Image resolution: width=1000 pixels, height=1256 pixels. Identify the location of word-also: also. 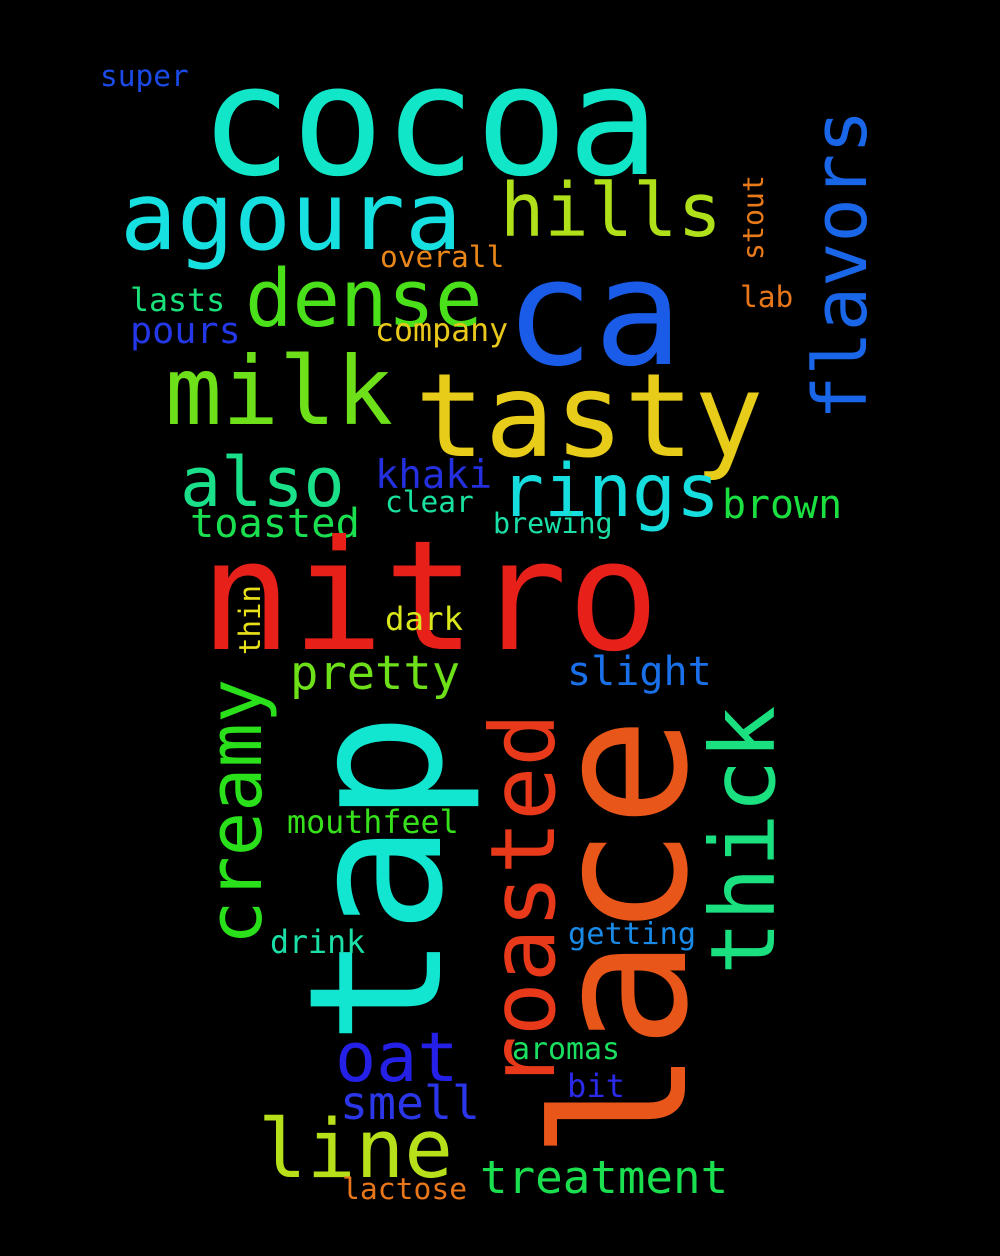
(262, 483).